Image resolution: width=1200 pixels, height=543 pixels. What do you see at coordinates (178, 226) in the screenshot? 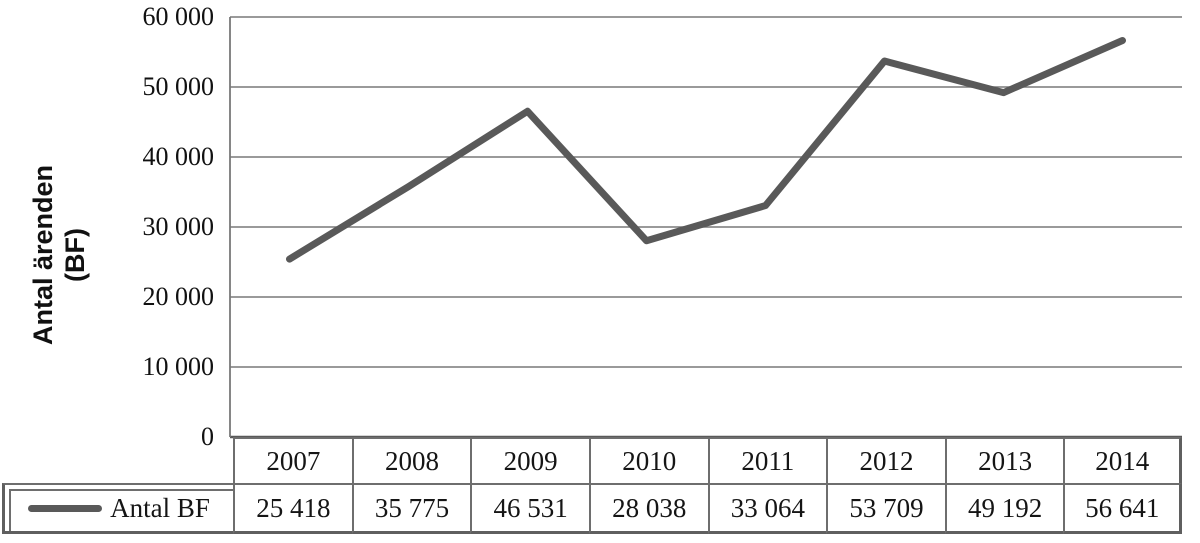
I see `y-tick-label: 30 000` at bounding box center [178, 226].